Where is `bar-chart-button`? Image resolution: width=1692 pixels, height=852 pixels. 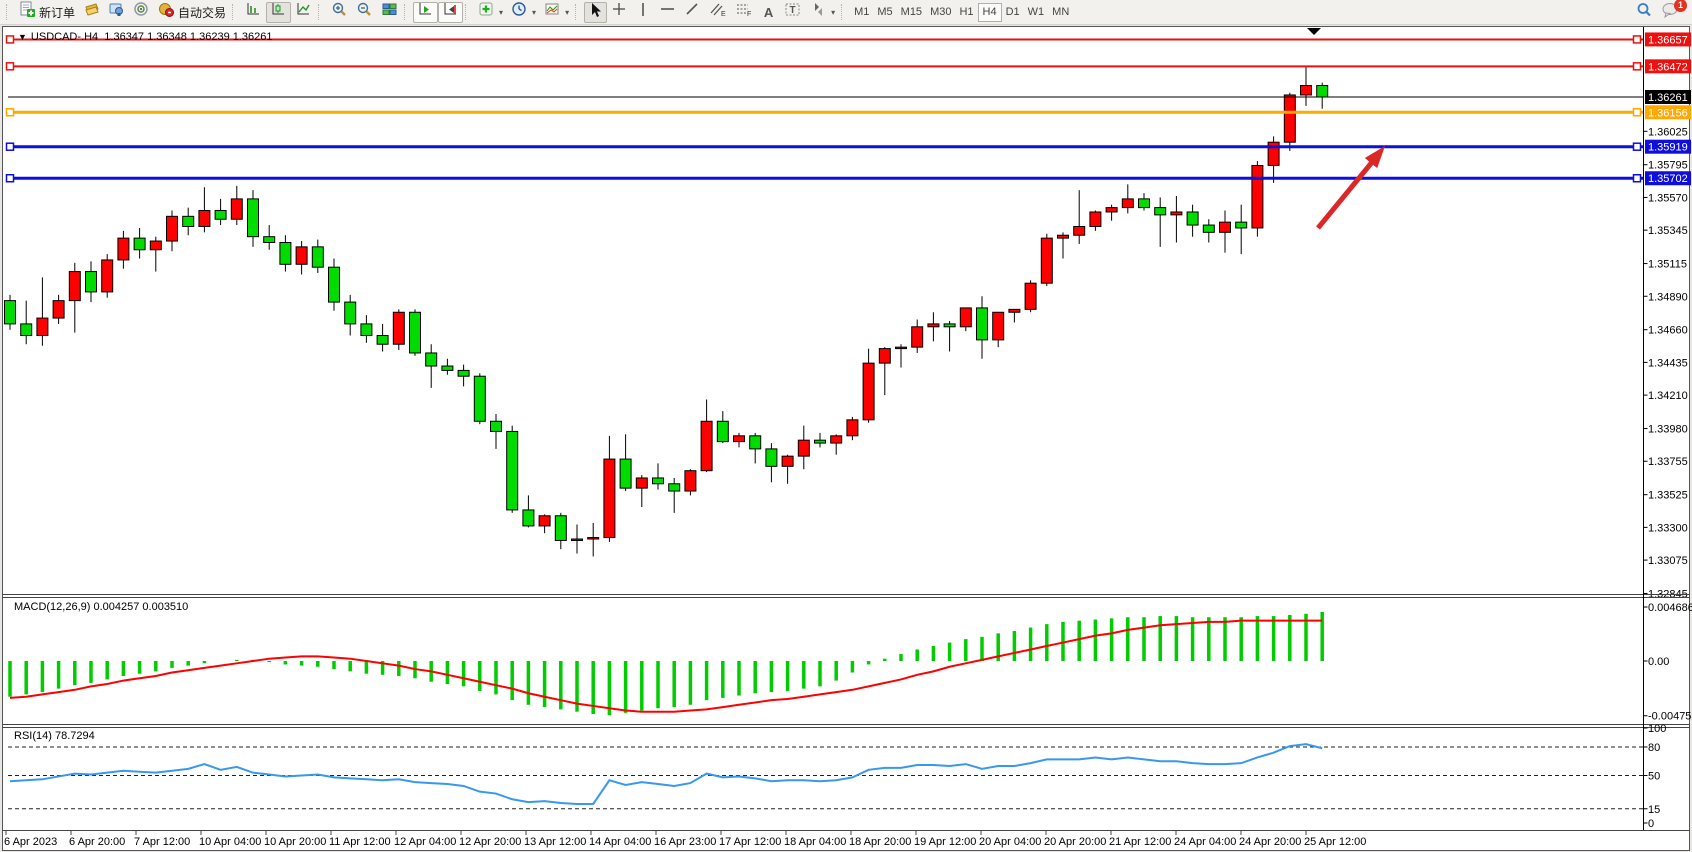 bar-chart-button is located at coordinates (253, 12).